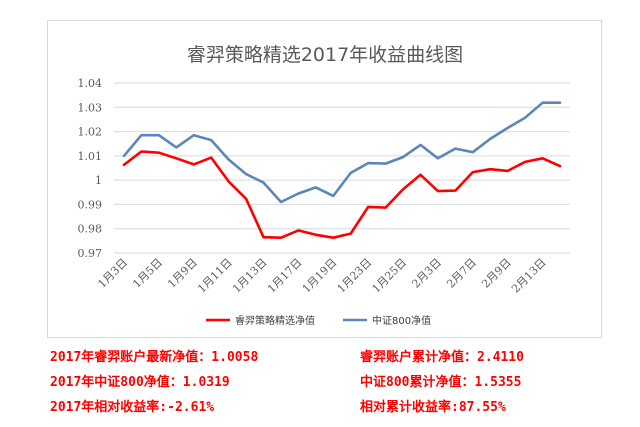 This screenshot has width=640, height=427. Describe the element at coordinates (140, 382) in the screenshot. I see `stat-csi800-nav: 2017年中证800净值：1.0319` at that location.